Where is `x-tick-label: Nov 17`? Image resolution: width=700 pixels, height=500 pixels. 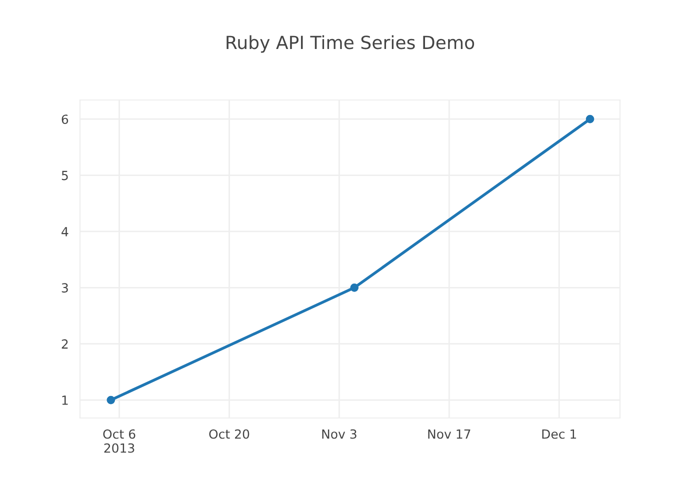
x-tick-label: Nov 17 is located at coordinates (449, 434).